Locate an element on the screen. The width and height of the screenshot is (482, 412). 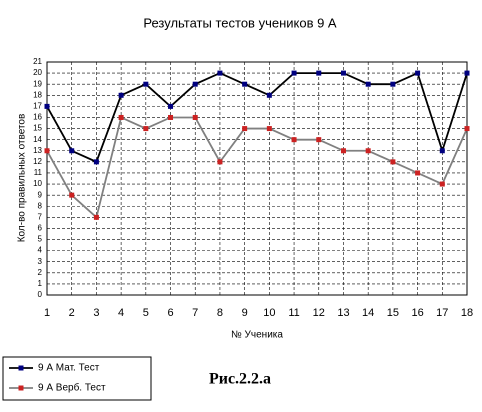
x-tick-label: 14 is located at coordinates (368, 313).